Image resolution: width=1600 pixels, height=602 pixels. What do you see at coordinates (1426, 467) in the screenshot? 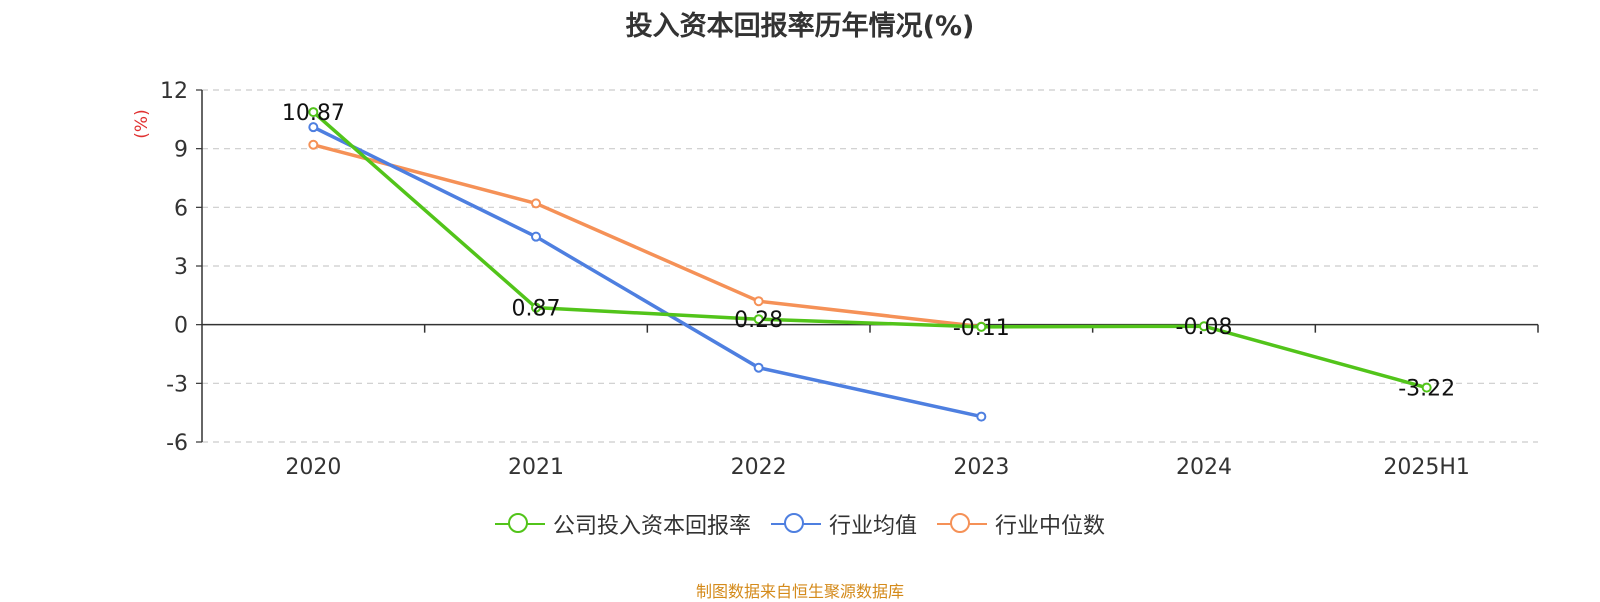
I see `x-tick-label: 2025H1` at bounding box center [1426, 467].